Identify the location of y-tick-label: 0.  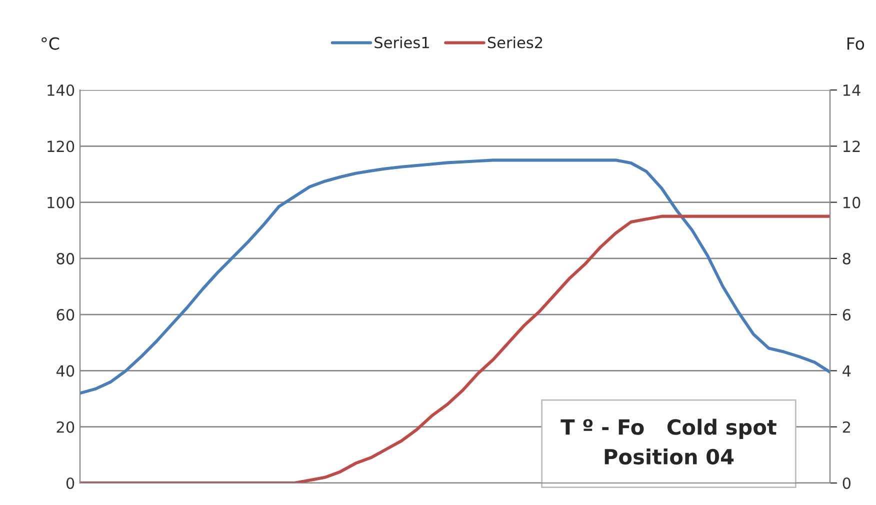
(70, 483).